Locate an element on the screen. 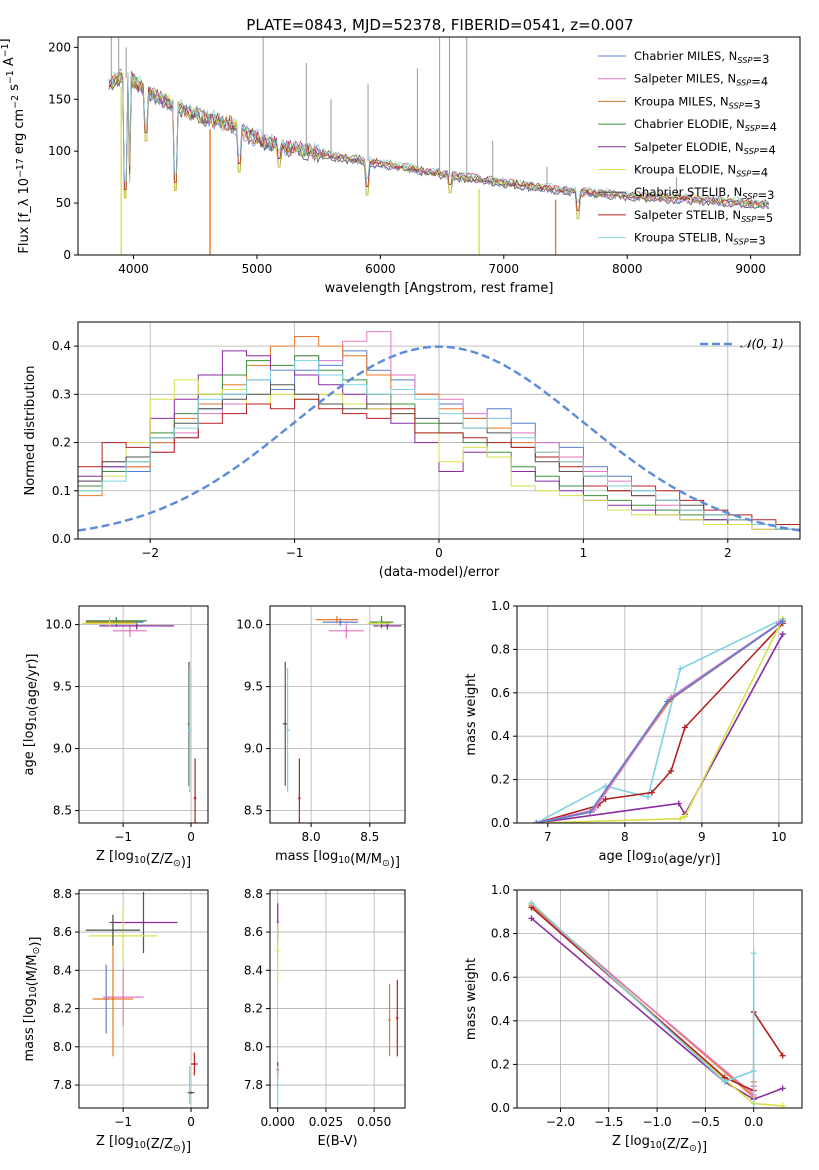 The width and height of the screenshot is (819, 1170). panel-mass_vs_ebv: 0.000 0.025 0.050 7.8 8.0 8.2 8.4 8.6 8.8 E(B-V) is located at coordinates (325, 1018).